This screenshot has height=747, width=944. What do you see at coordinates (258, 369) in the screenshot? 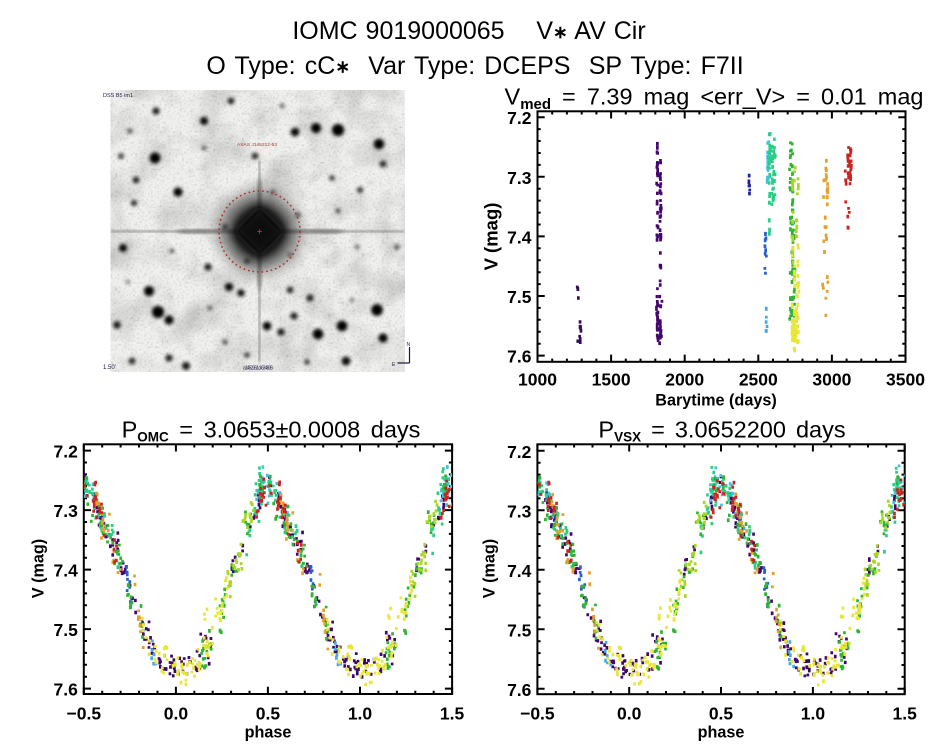
I see `svg-text: a 14 52 36.1 d -63 48 36` at bounding box center [258, 369].